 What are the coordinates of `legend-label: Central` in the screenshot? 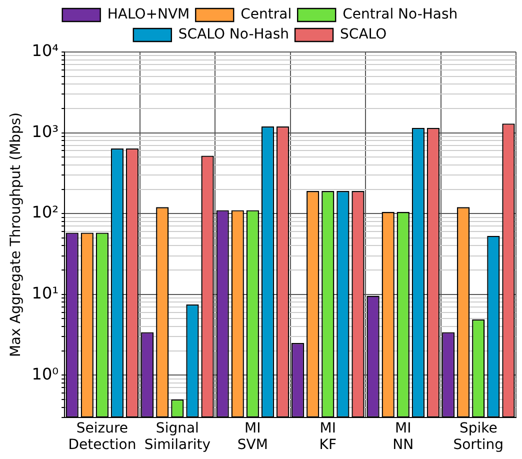 It's located at (266, 14).